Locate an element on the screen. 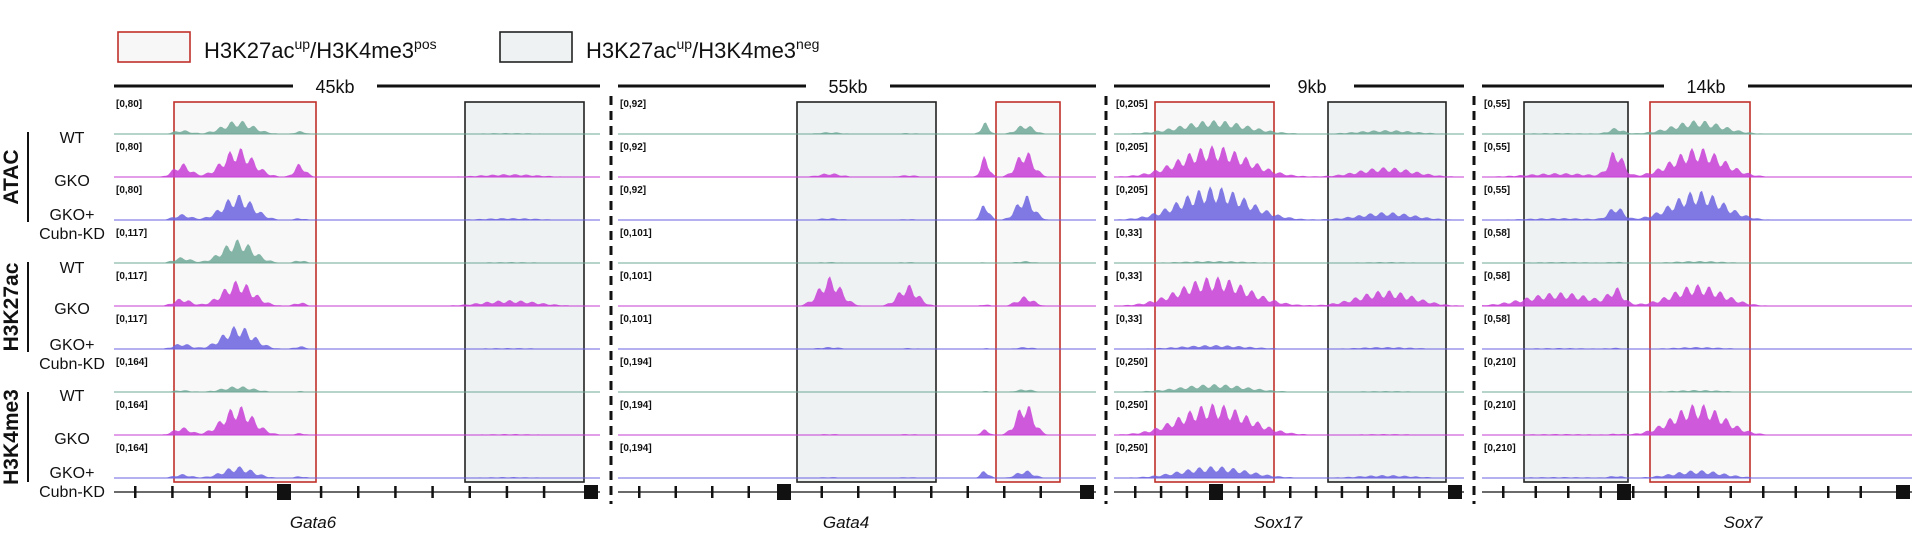 The image size is (1920, 534). legend-neg-mid: /H3K4me3 is located at coordinates (744, 50).